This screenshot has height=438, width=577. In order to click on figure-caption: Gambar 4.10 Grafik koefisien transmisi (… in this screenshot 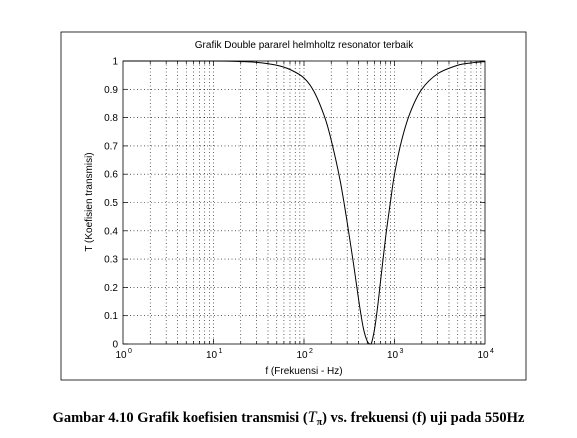, I will do `click(288, 418)`.